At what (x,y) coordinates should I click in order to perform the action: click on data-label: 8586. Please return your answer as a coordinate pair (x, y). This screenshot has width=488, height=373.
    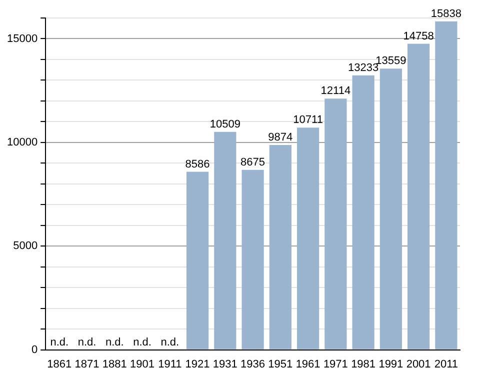
    Looking at the image, I should click on (197, 164).